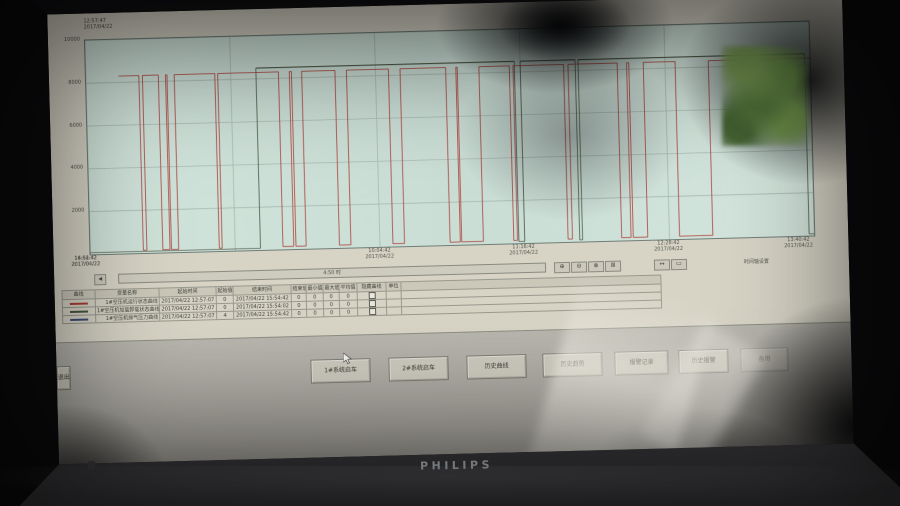 This screenshot has width=900, height=506. Describe the element at coordinates (91, 465) in the screenshot. I see `power-button` at that location.